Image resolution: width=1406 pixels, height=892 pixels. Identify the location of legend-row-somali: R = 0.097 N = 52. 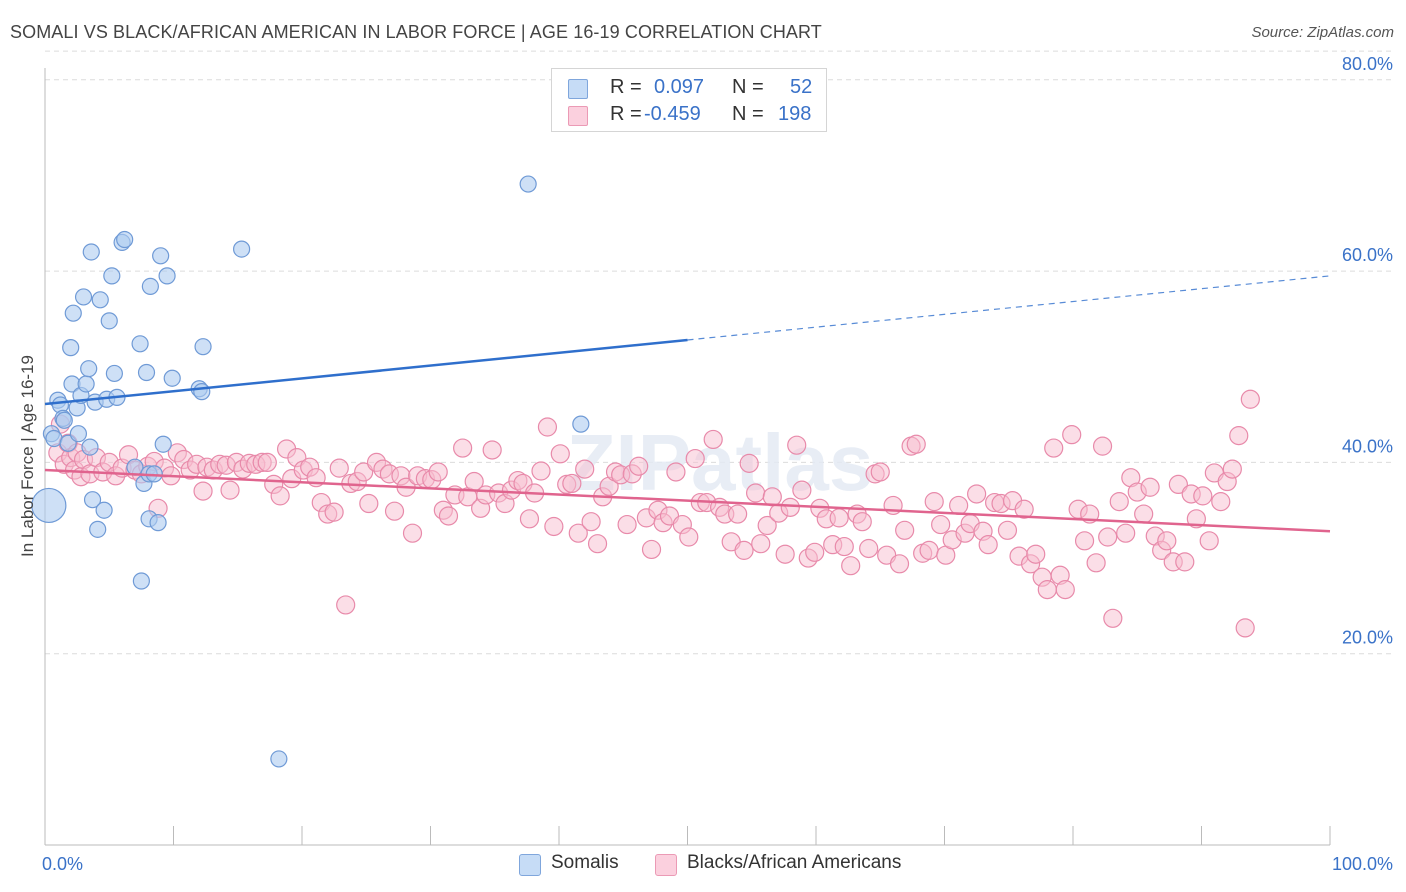
(689, 88).